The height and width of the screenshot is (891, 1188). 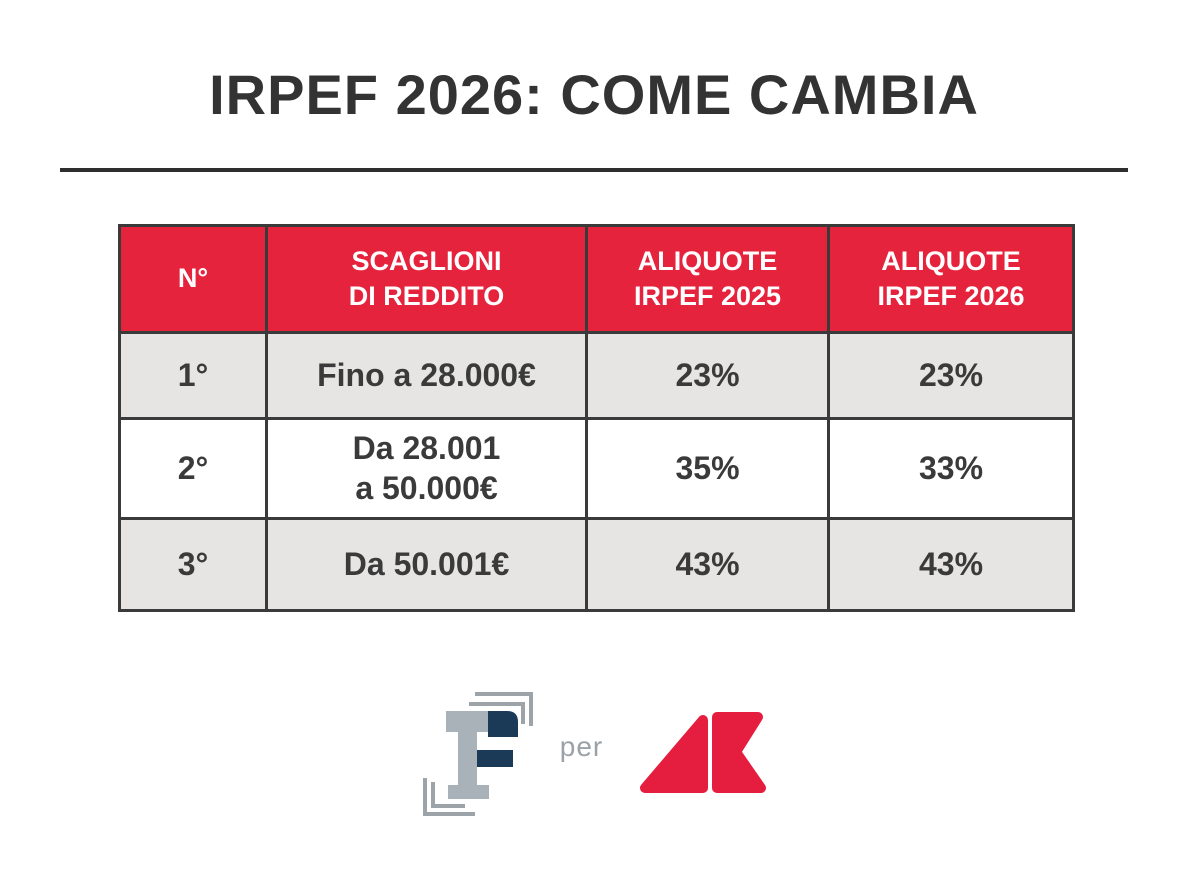 What do you see at coordinates (707, 564) in the screenshot?
I see `table-cell-aliquota-2025: 43%` at bounding box center [707, 564].